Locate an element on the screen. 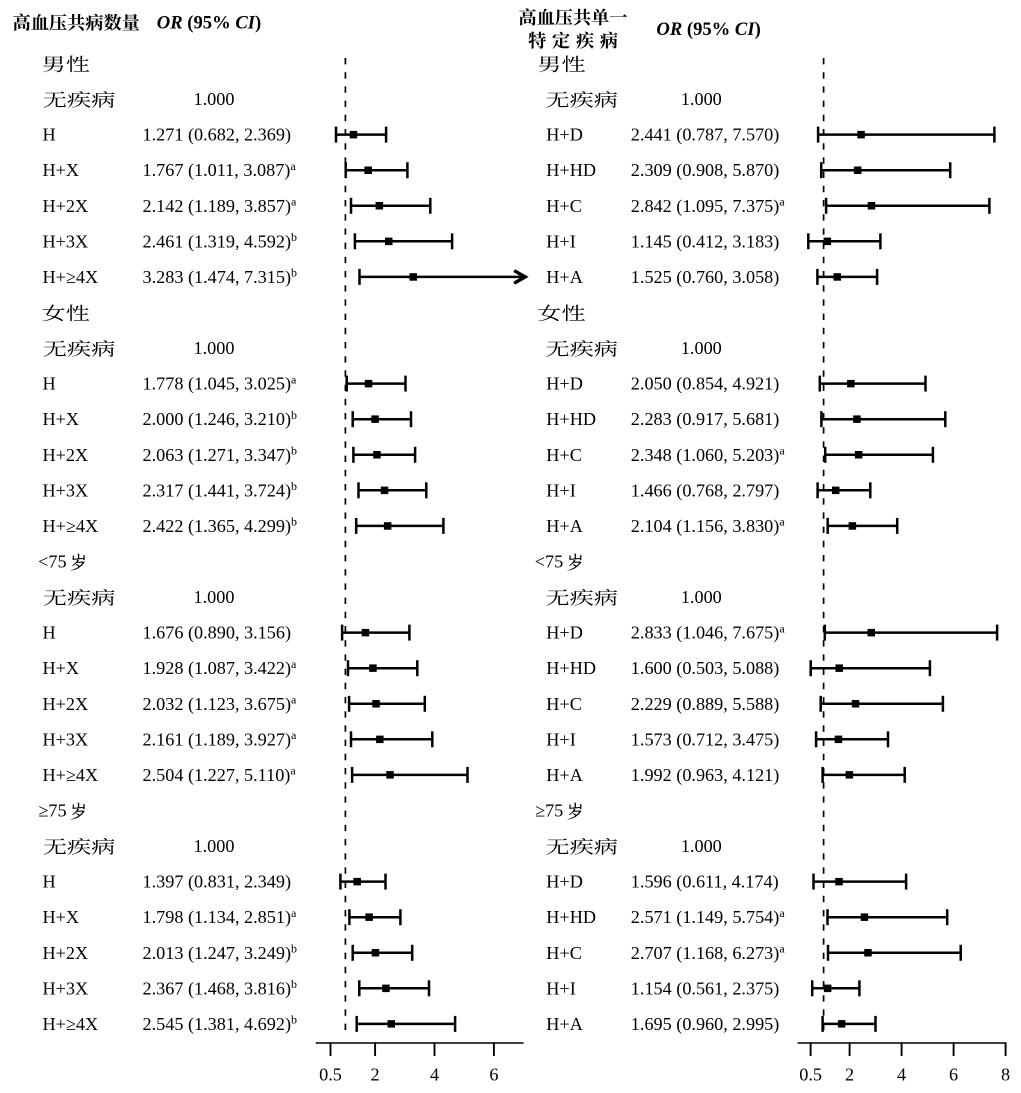 The height and width of the screenshot is (1093, 1021). svg-text: 2.707 (1.168, 6.273)a is located at coordinates (708, 953).